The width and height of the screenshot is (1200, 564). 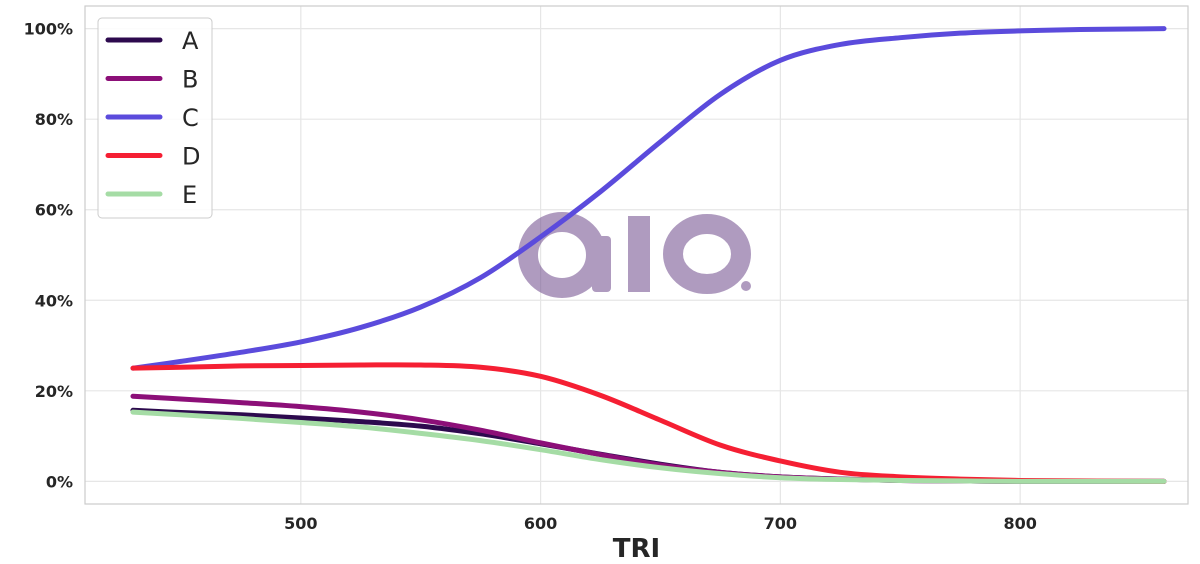 I want to click on y-tick-label: 20%, so click(x=54, y=391).